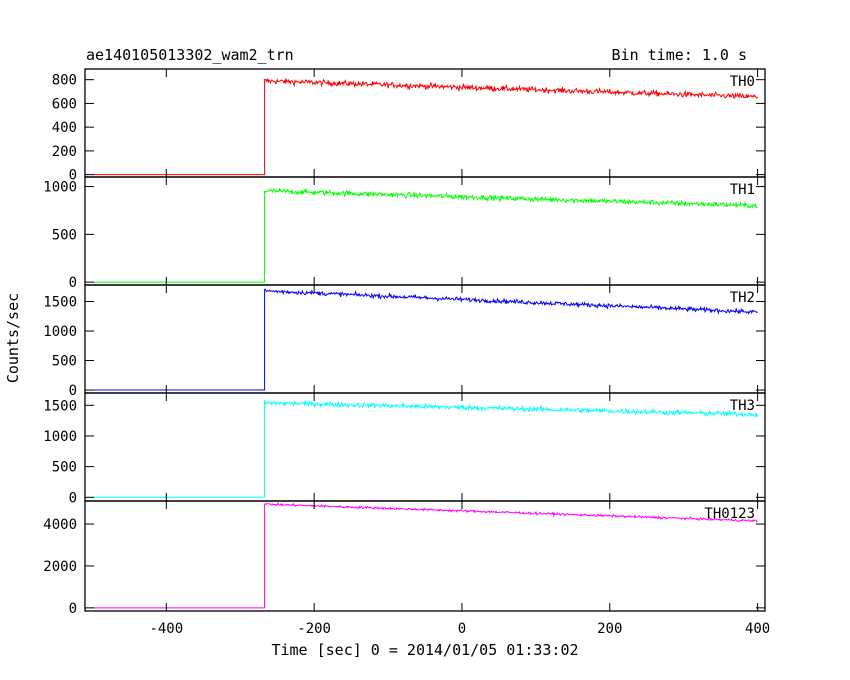 This screenshot has height=680, width=850. Describe the element at coordinates (190, 55) in the screenshot. I see `chart-title: ae140105013302_wam2_trn` at that location.